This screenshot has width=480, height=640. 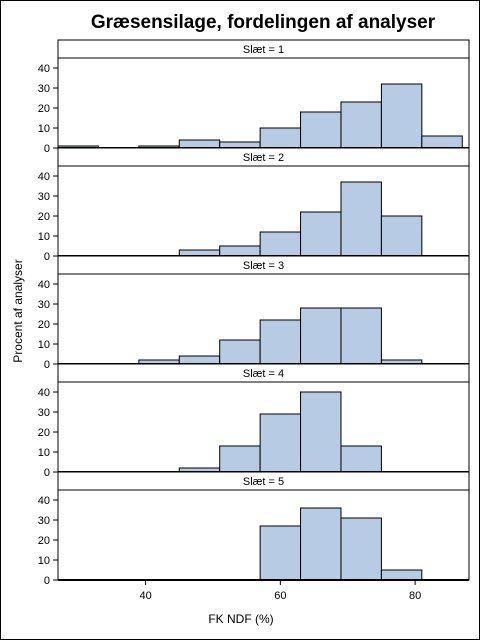 What do you see at coordinates (263, 266) in the screenshot?
I see `panel-strip-label: Slæt = 3` at bounding box center [263, 266].